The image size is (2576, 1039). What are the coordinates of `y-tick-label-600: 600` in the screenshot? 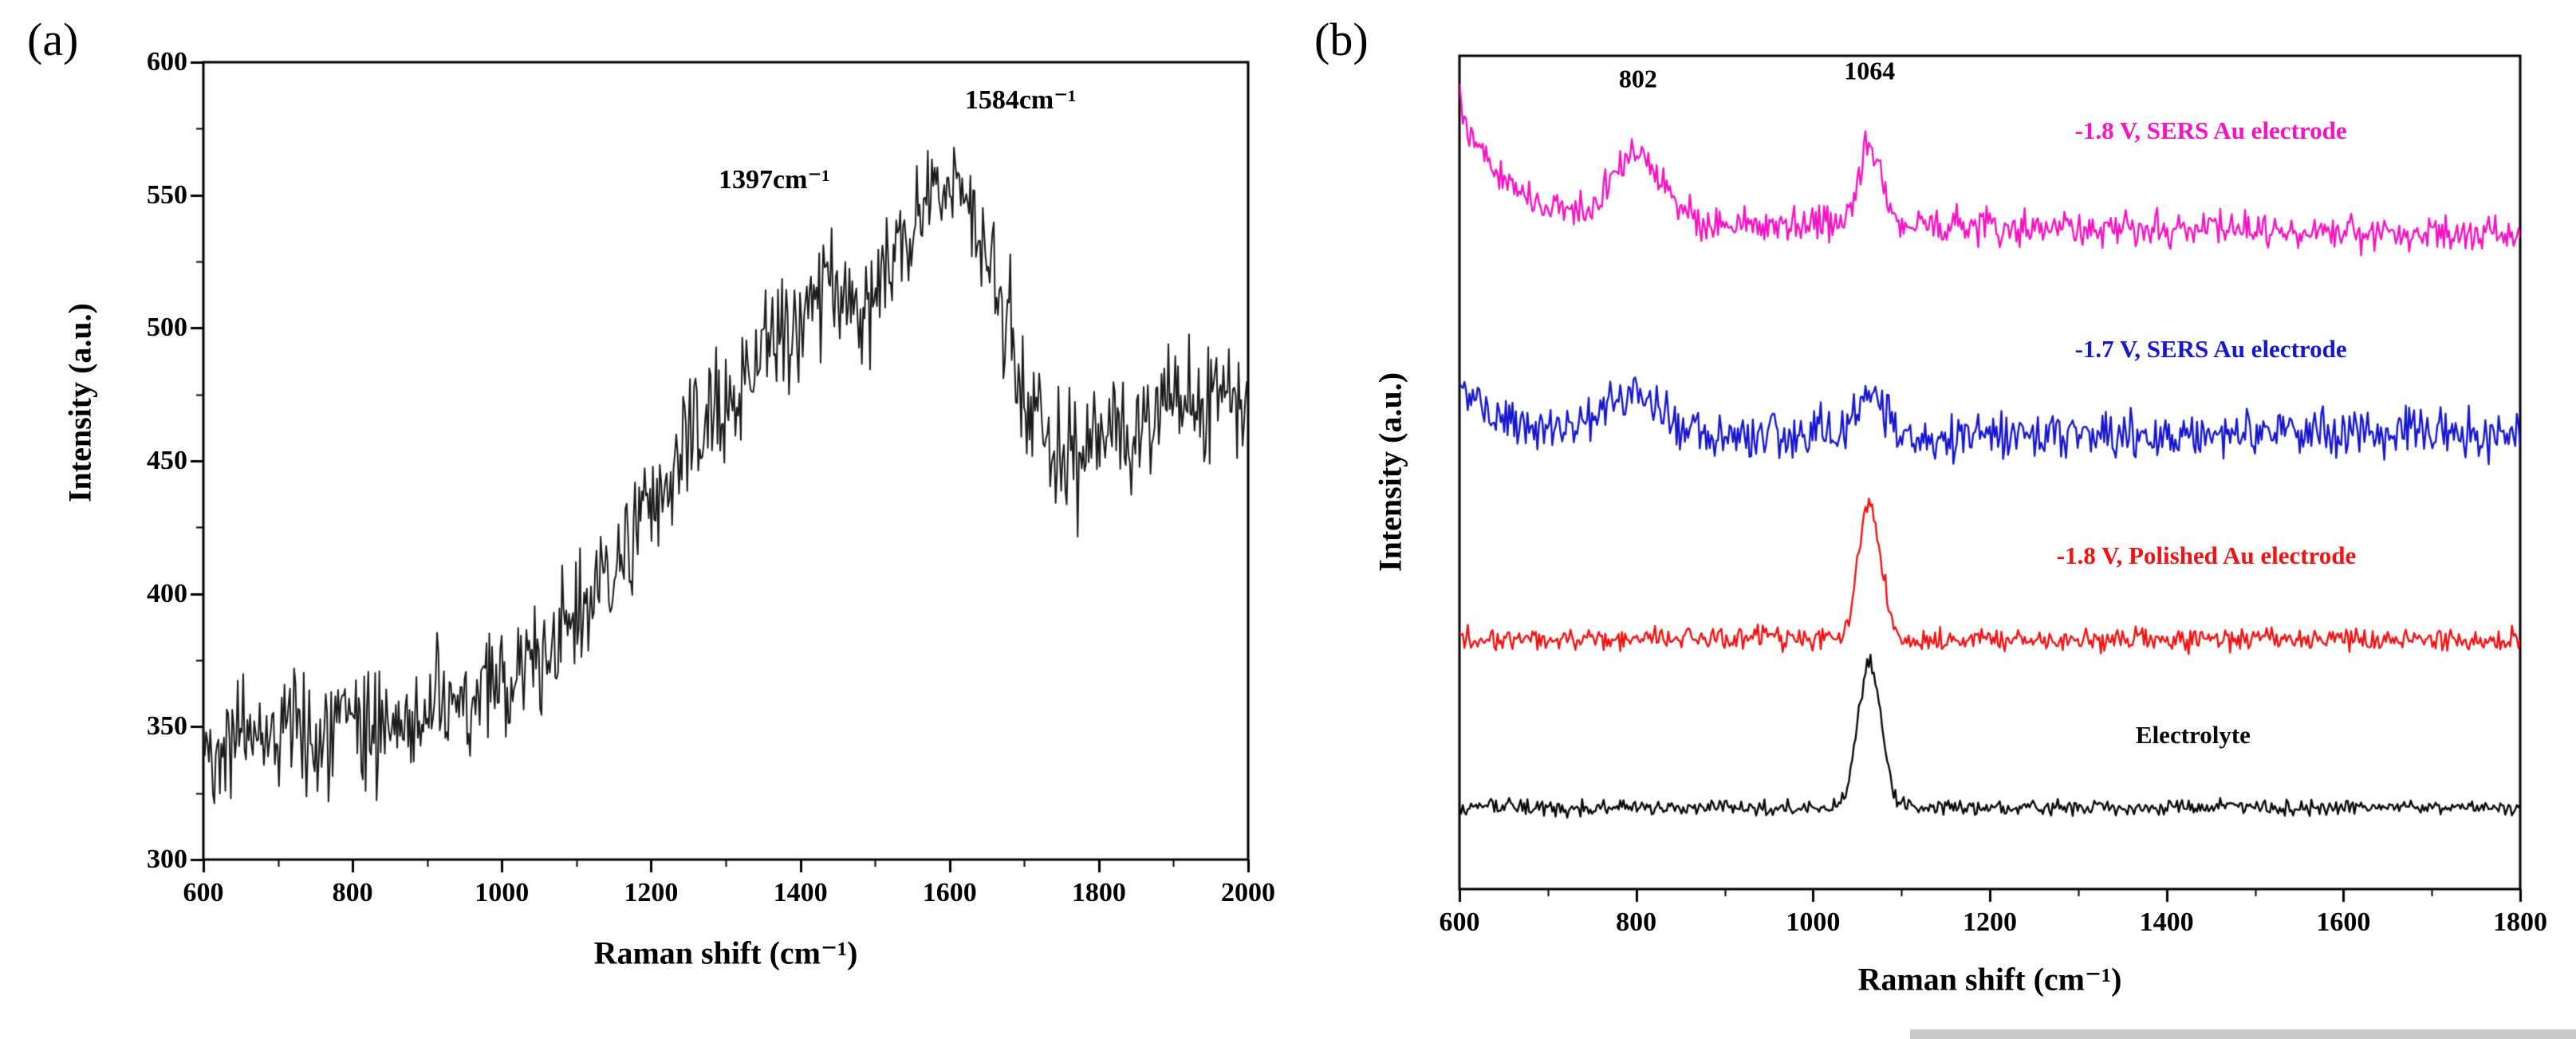 It's located at (167, 62).